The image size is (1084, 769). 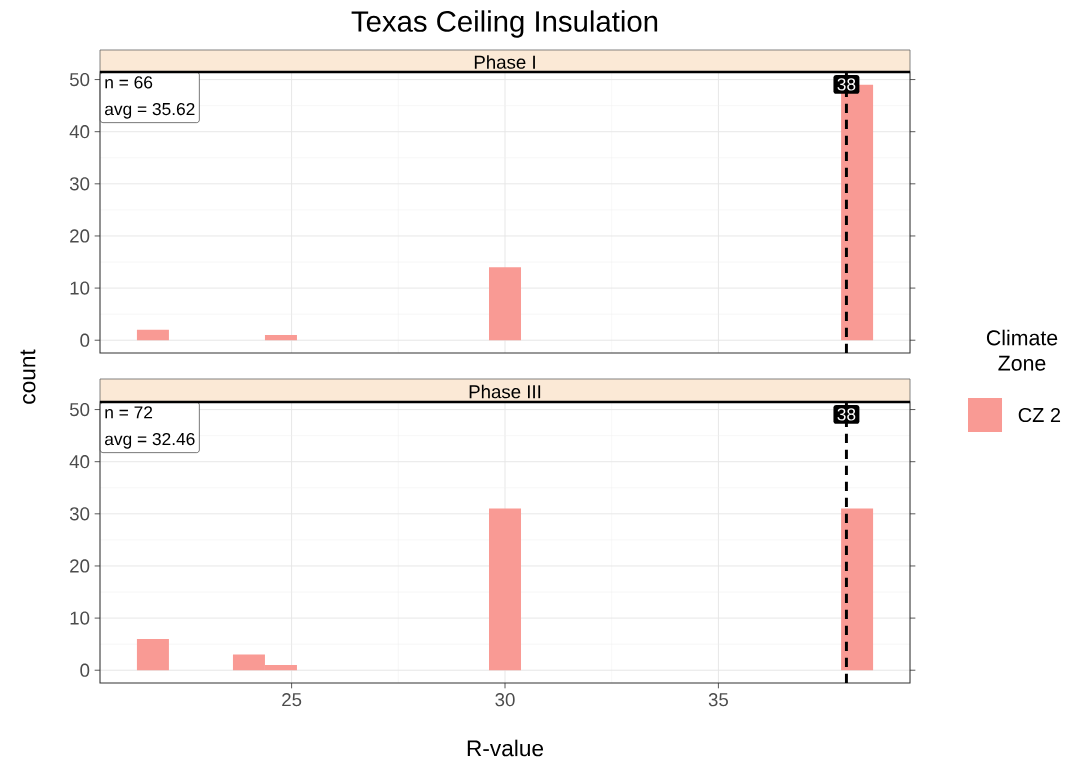 I want to click on x-tick-label: 25, so click(x=292, y=700).